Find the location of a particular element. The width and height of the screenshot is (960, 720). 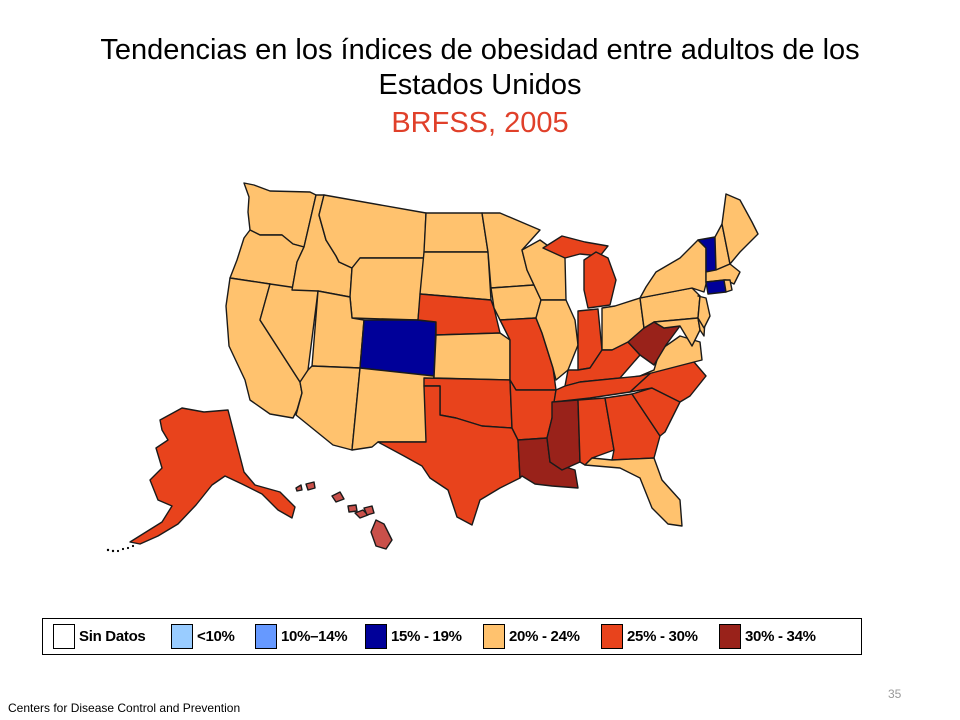

state-MS is located at coordinates (563, 435).